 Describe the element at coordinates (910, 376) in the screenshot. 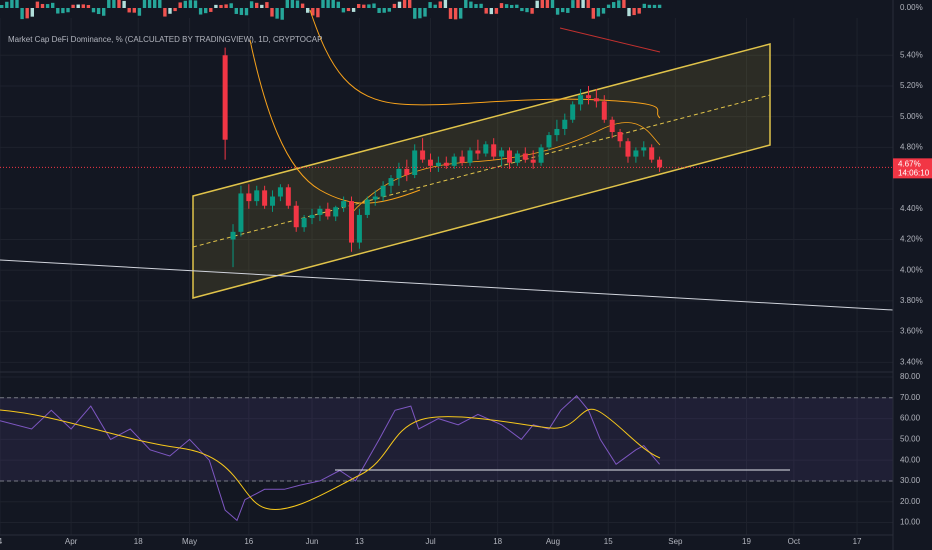

I see `y-tick-label: 80.00` at that location.